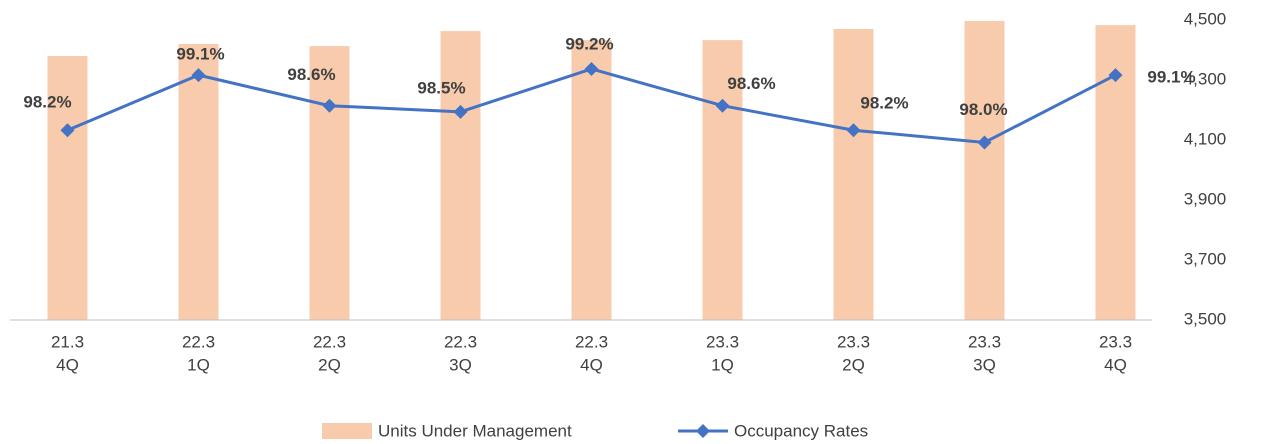 The image size is (1261, 444). I want to click on y2-tick-label: 3,500, so click(1205, 318).